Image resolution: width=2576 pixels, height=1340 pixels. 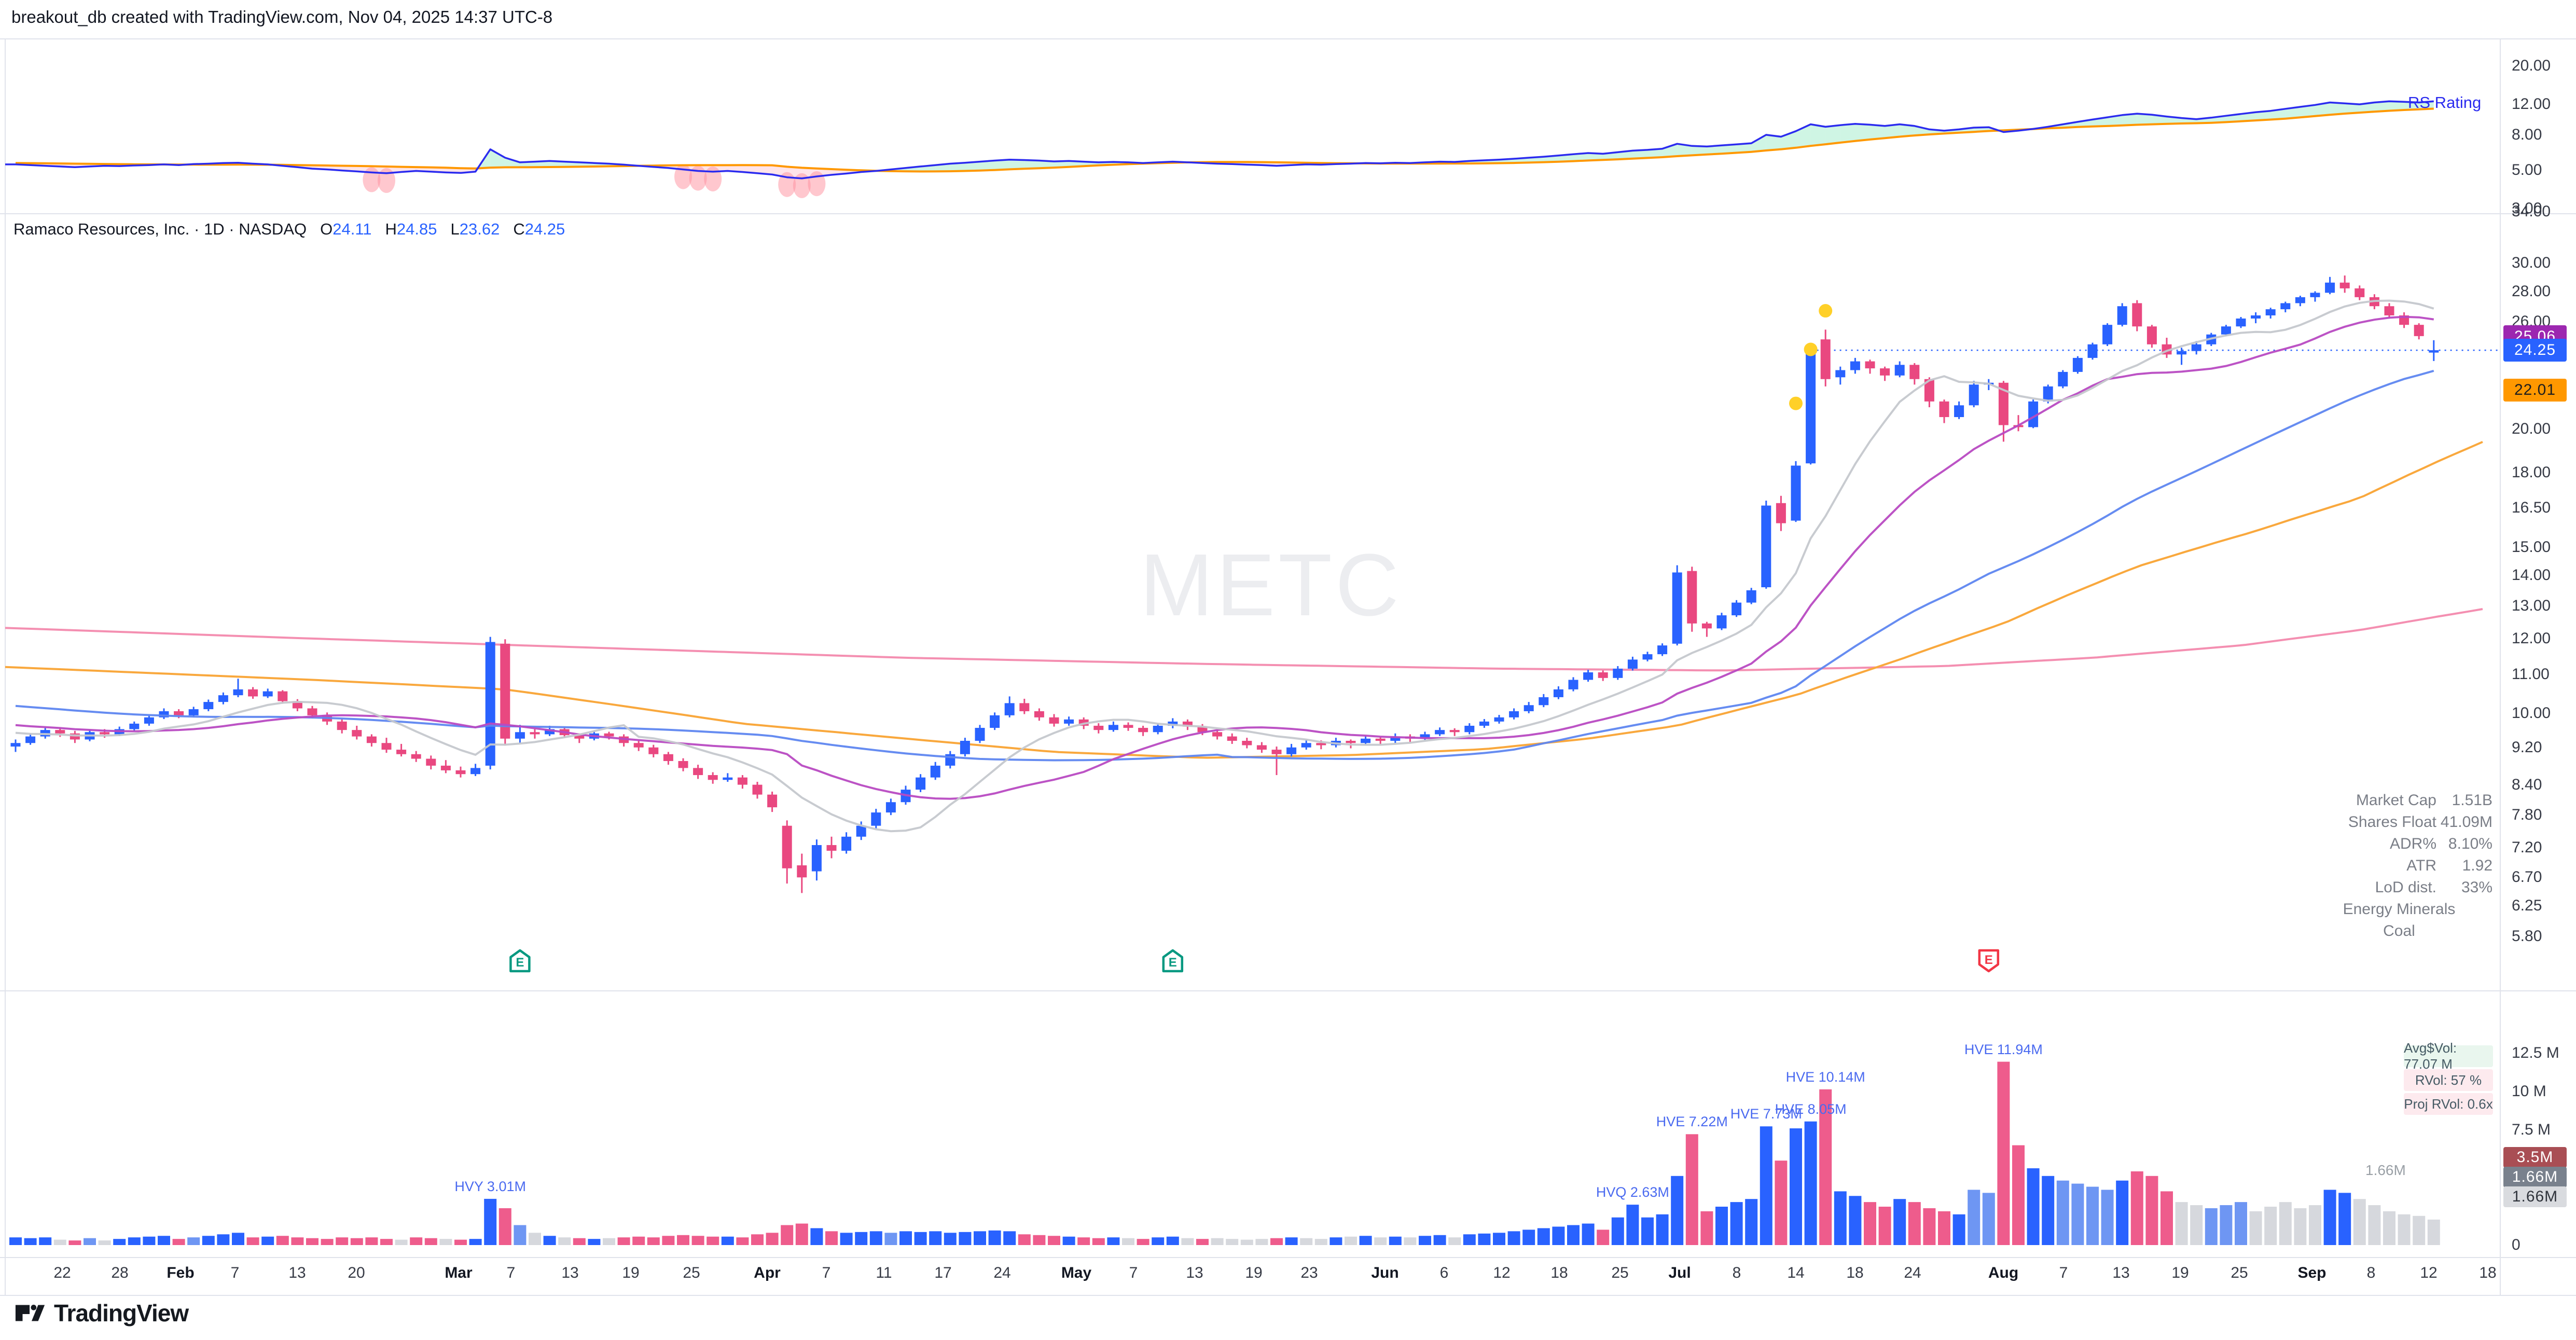 What do you see at coordinates (520, 961) in the screenshot?
I see `earnings-badge-up-icon: E` at bounding box center [520, 961].